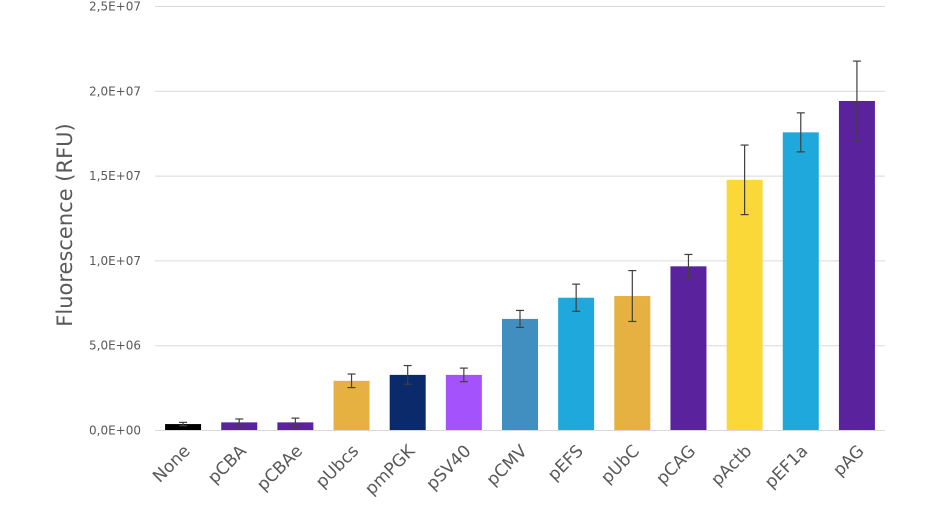  What do you see at coordinates (463, 402) in the screenshot?
I see `bar-psv40` at bounding box center [463, 402].